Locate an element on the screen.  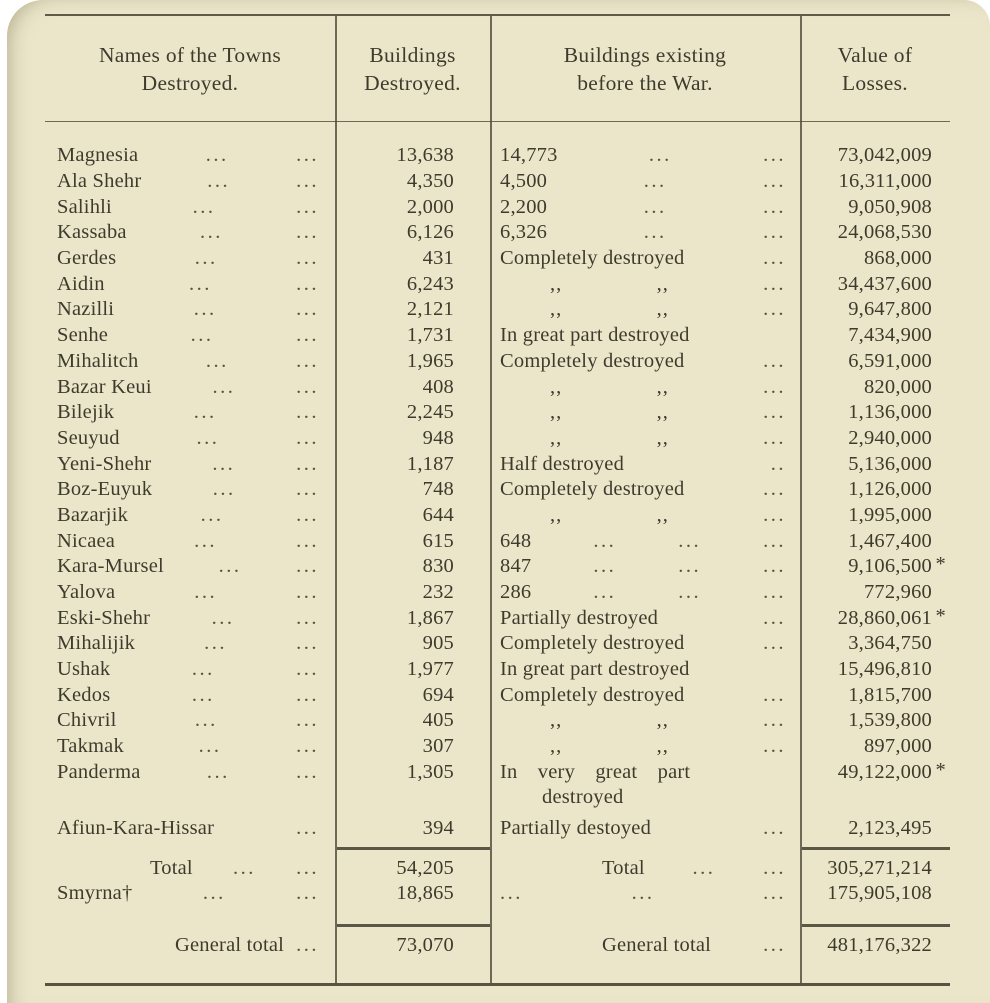
table-row: Seuyud...... 948 ,,,,... 2,940,000 is located at coordinates (497, 439).